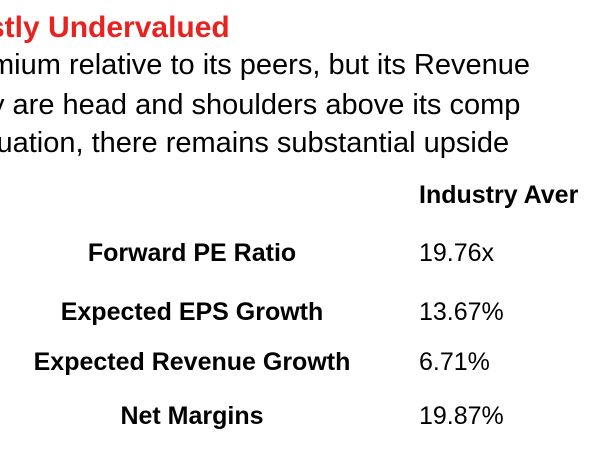  I want to click on metric-label-net-margins: Net Margins, so click(192, 416).